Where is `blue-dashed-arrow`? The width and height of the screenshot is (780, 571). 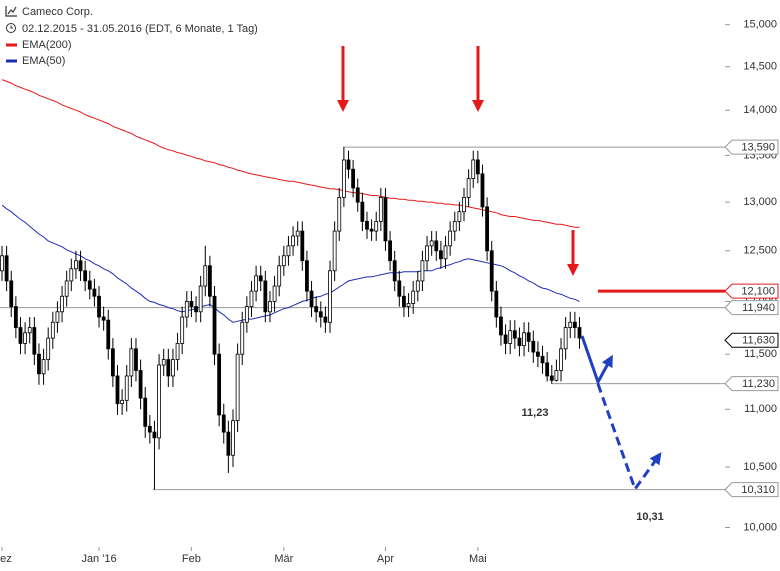 blue-dashed-arrow is located at coordinates (629, 438).